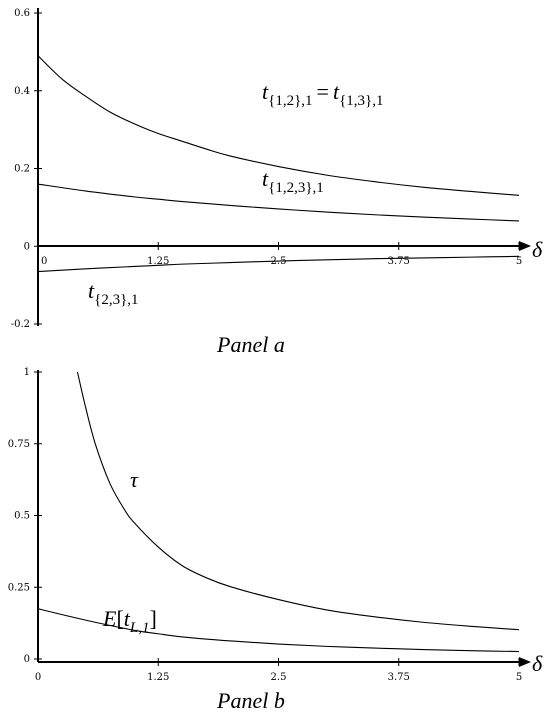  What do you see at coordinates (250, 344) in the screenshot?
I see `panel-a-title: Panel a` at bounding box center [250, 344].